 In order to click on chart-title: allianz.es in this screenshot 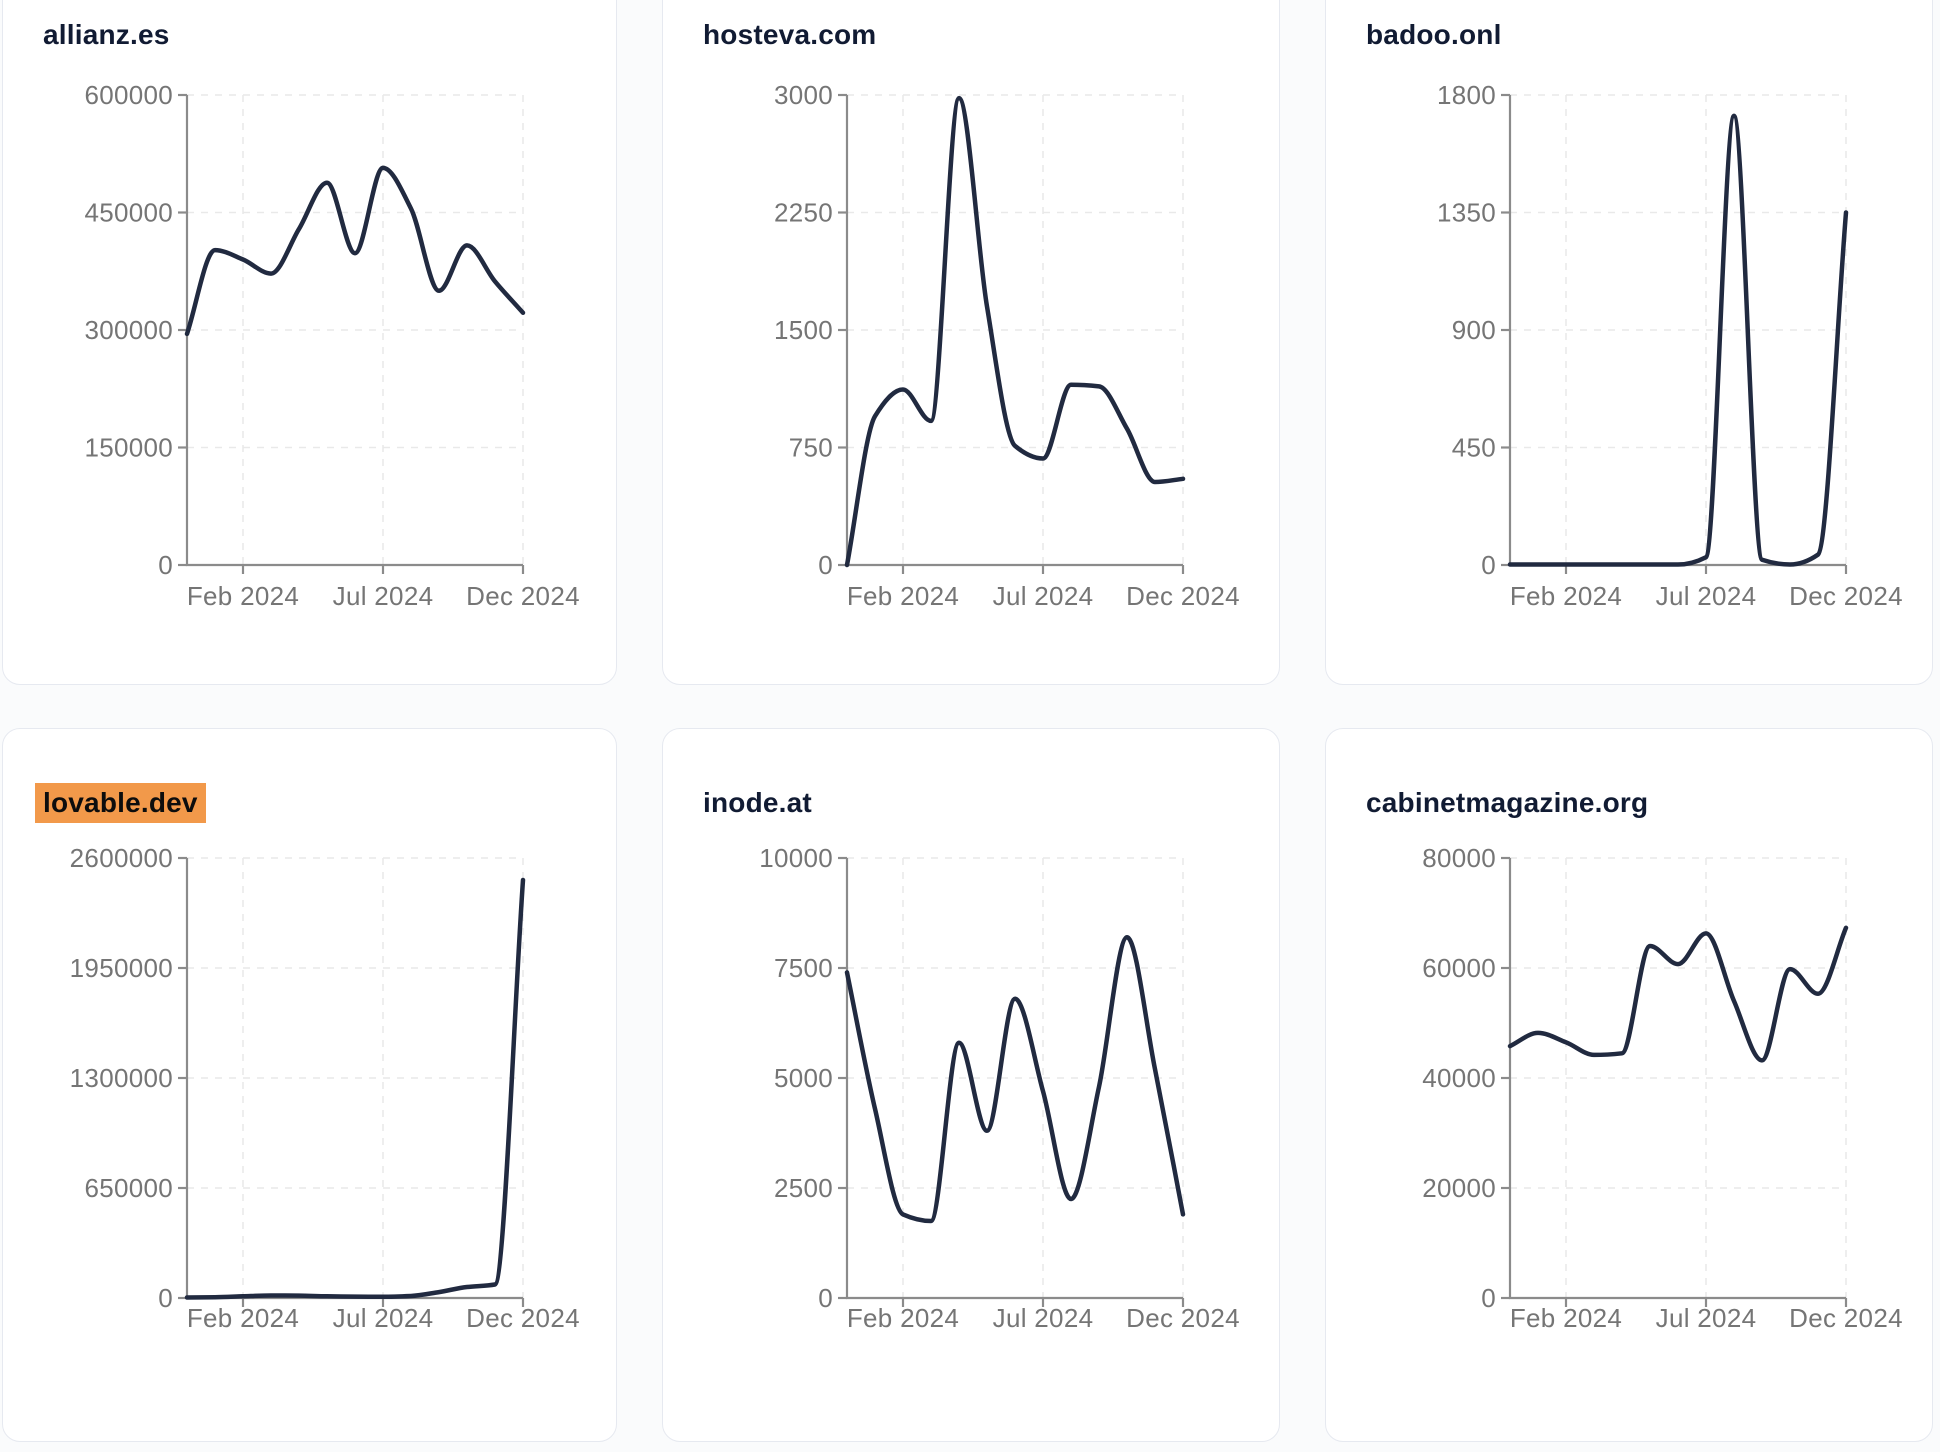, I will do `click(106, 34)`.